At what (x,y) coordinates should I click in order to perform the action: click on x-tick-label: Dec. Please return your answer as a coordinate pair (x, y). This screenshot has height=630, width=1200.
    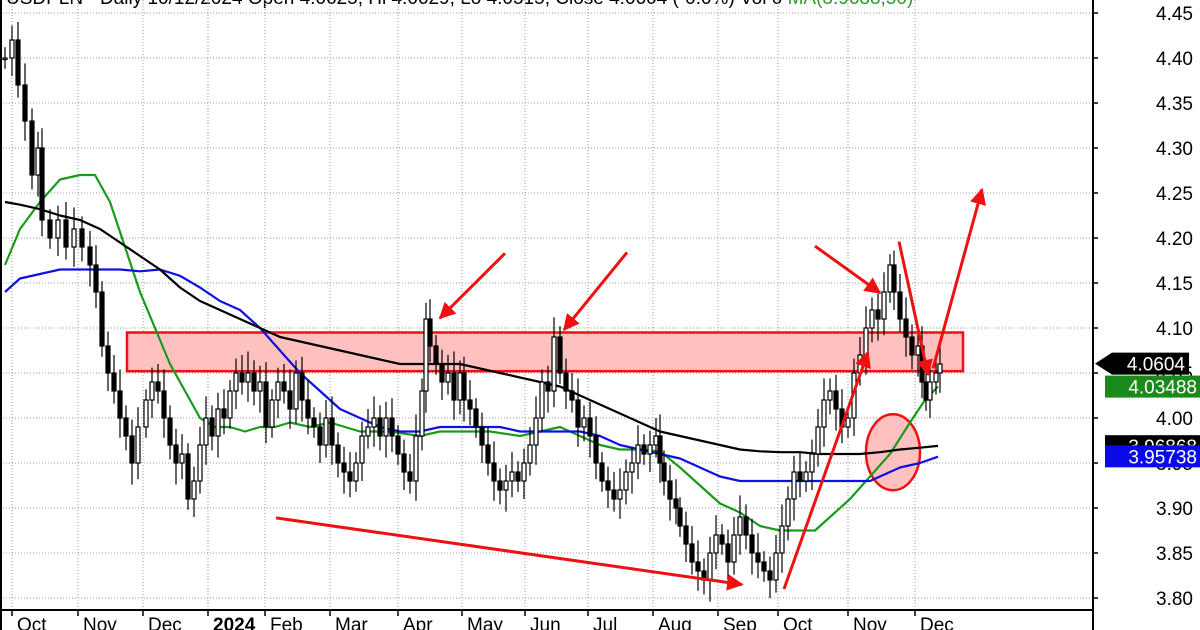
    Looking at the image, I should click on (165, 622).